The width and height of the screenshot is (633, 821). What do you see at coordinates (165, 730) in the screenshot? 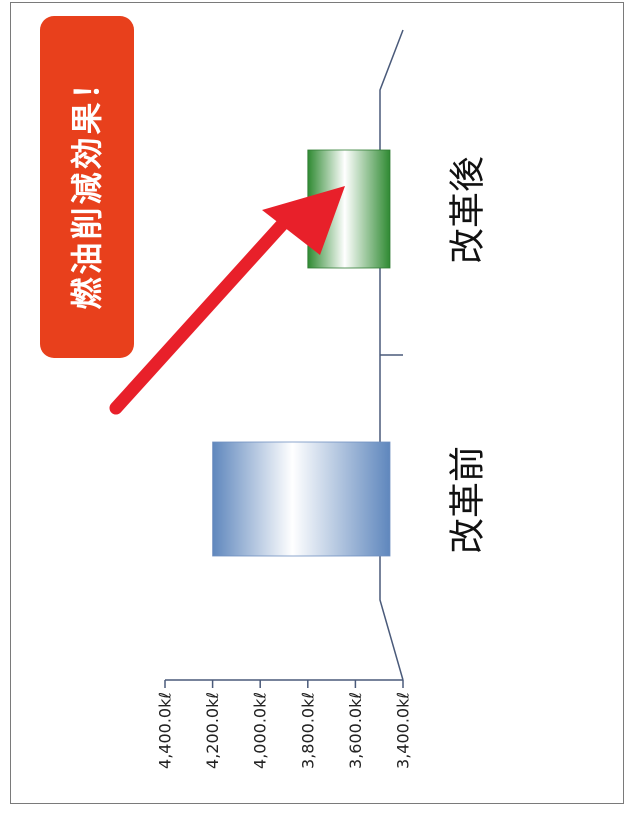
I see `value-tick-label: 4,400.0kℓ` at bounding box center [165, 730].